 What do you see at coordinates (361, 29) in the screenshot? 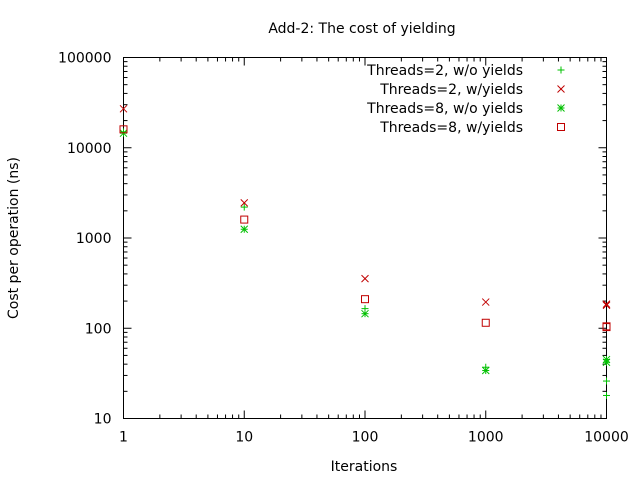
I see `chart-title: Add-2: The cost of yielding` at bounding box center [361, 29].